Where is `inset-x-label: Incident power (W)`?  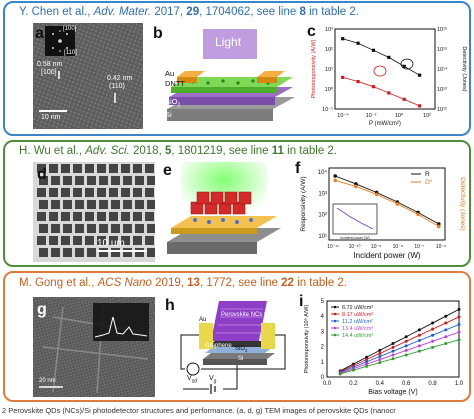 inset-x-label: Incident power (W) is located at coordinates (354, 238).